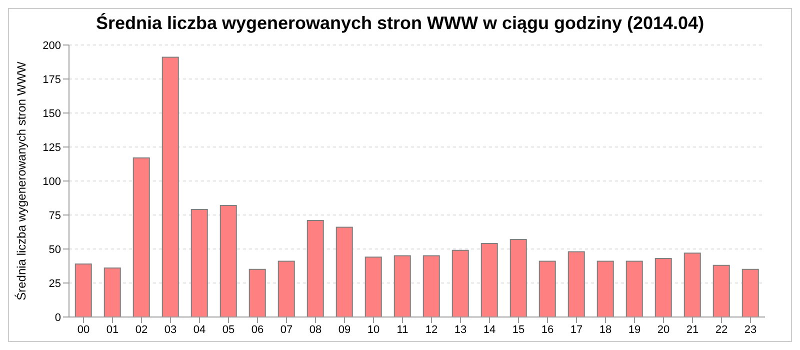  I want to click on x-tick-label: 07, so click(286, 330).